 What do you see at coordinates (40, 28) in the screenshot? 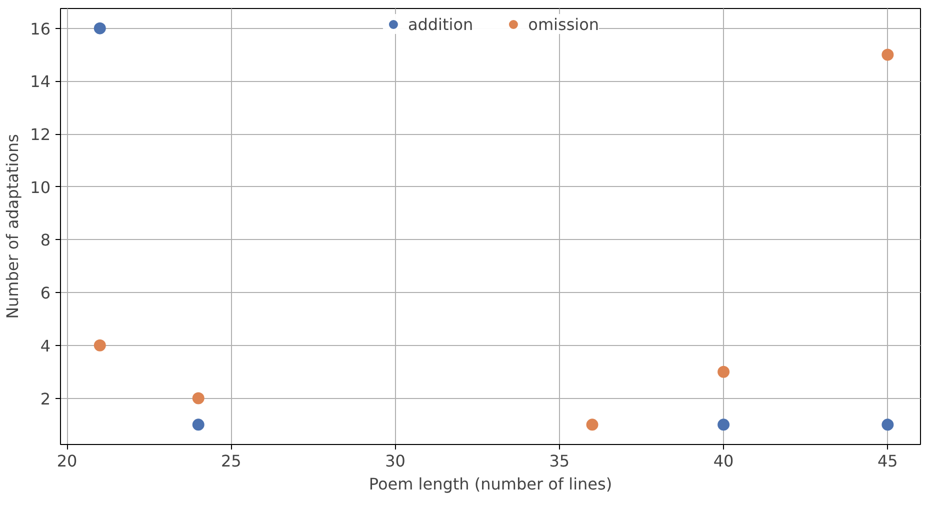
I see `y-tick-label: 16` at bounding box center [40, 28].